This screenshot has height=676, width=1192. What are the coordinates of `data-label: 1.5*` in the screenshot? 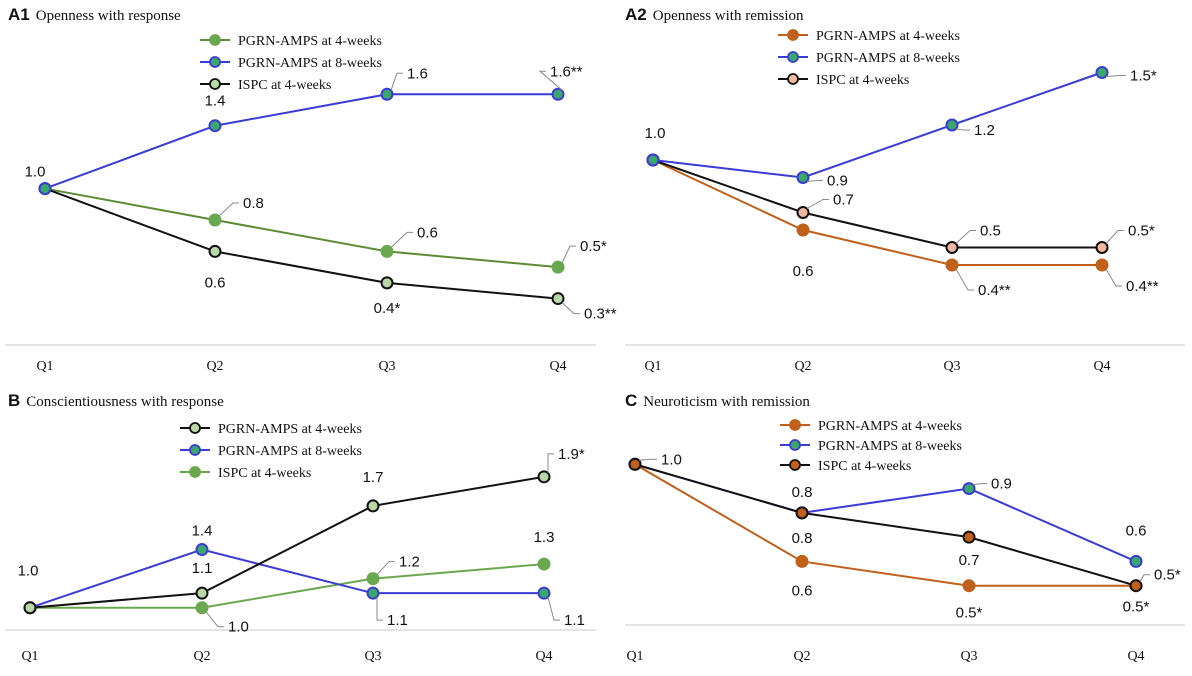 It's located at (1143, 76).